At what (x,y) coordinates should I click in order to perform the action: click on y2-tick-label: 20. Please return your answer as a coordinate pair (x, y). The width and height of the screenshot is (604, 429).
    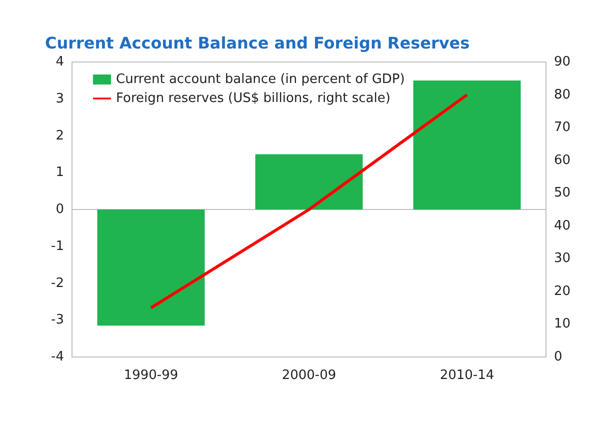
    Looking at the image, I should click on (562, 291).